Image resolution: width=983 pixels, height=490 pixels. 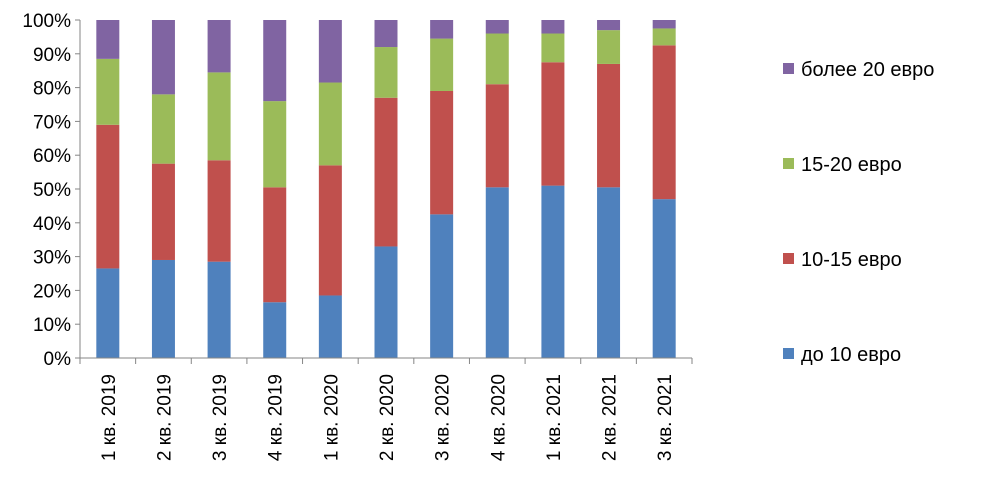 I want to click on y-tick-labels: 0% 10% 20% 30% 40% 50% 60% 70% 80% 90% 100%, so click(x=46, y=190).